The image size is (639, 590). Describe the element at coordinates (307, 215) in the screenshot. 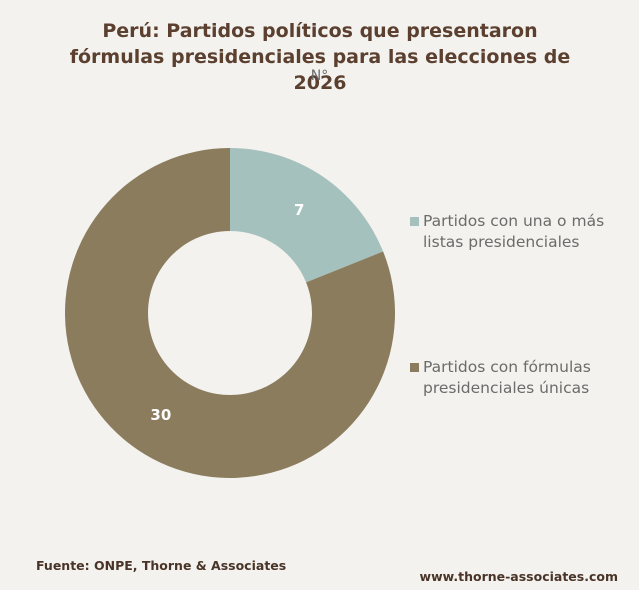

I see `donut-slice` at that location.